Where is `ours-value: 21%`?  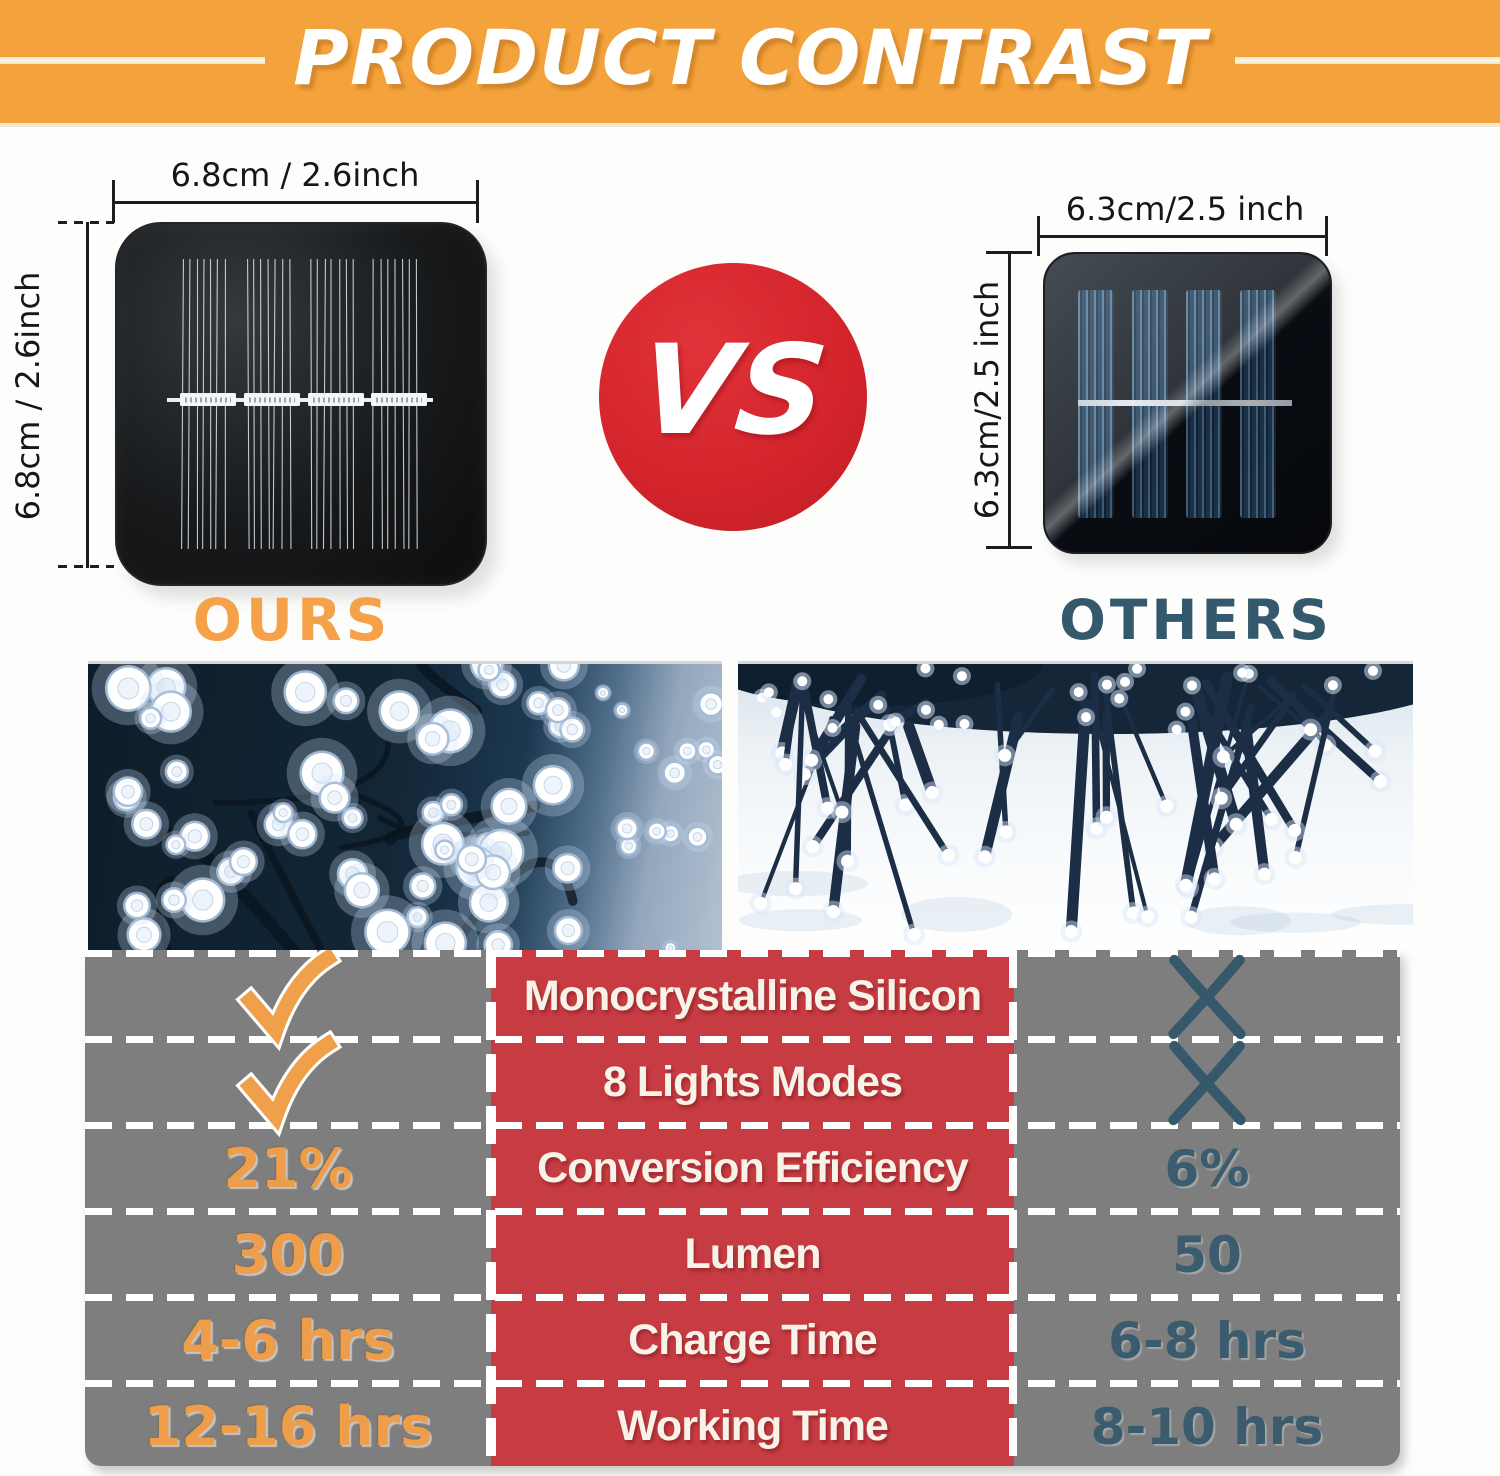 ours-value: 21% is located at coordinates (288, 1168).